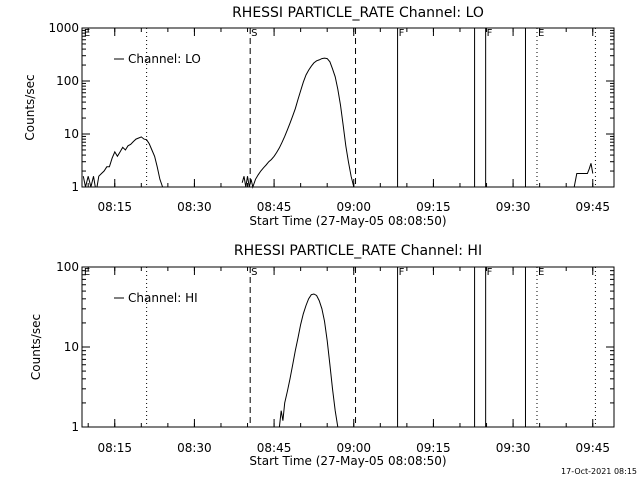 The image size is (640, 480). Describe the element at coordinates (308, 360) in the screenshot. I see `series-line` at that location.